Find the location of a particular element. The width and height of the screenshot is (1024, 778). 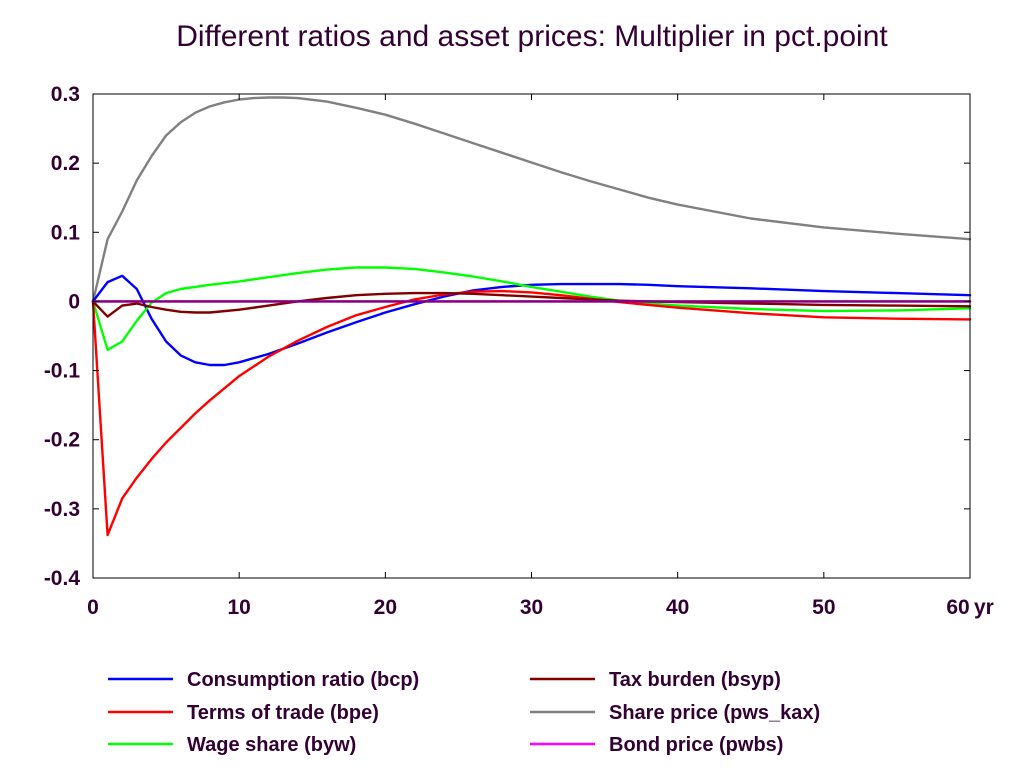

legend-label: Share price (pws_kax) is located at coordinates (714, 713).